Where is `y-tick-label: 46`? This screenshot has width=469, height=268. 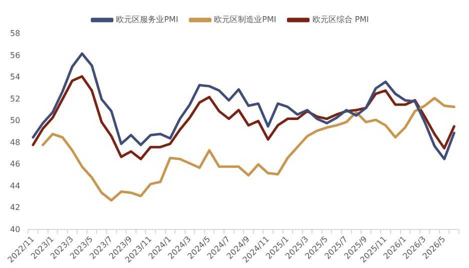
y-tick-label: 46 is located at coordinates (15, 164).